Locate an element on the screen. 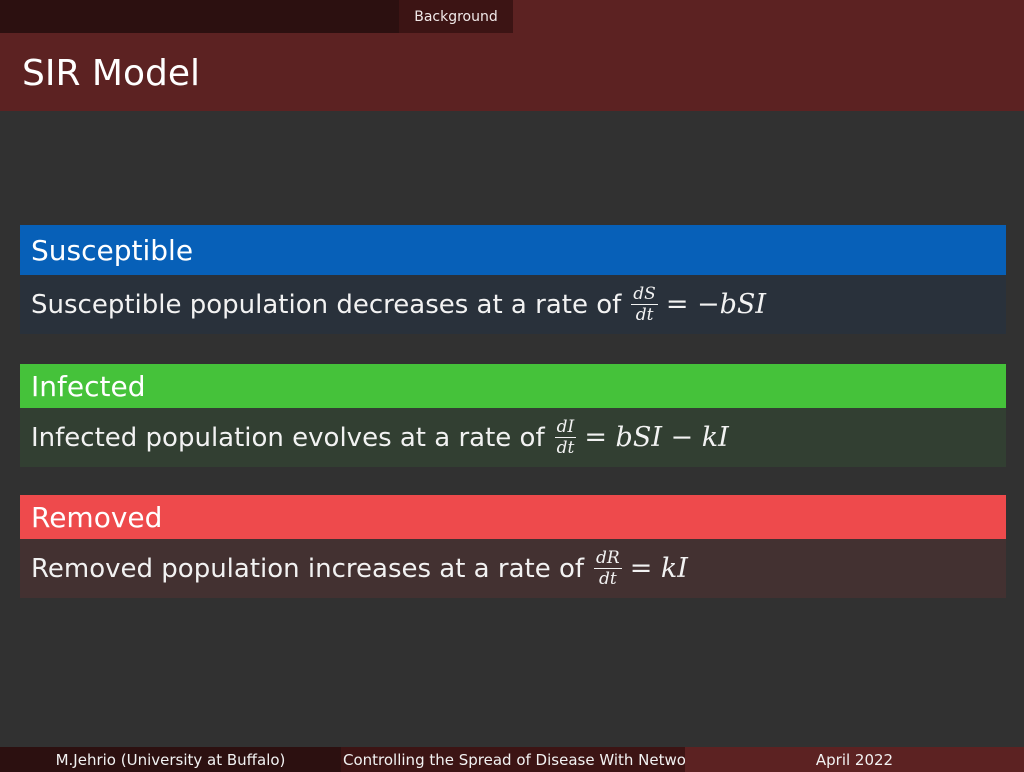 Image resolution: width=1024 pixels, height=772 pixels. frame-title-bar: SIR Model is located at coordinates (512, 72).